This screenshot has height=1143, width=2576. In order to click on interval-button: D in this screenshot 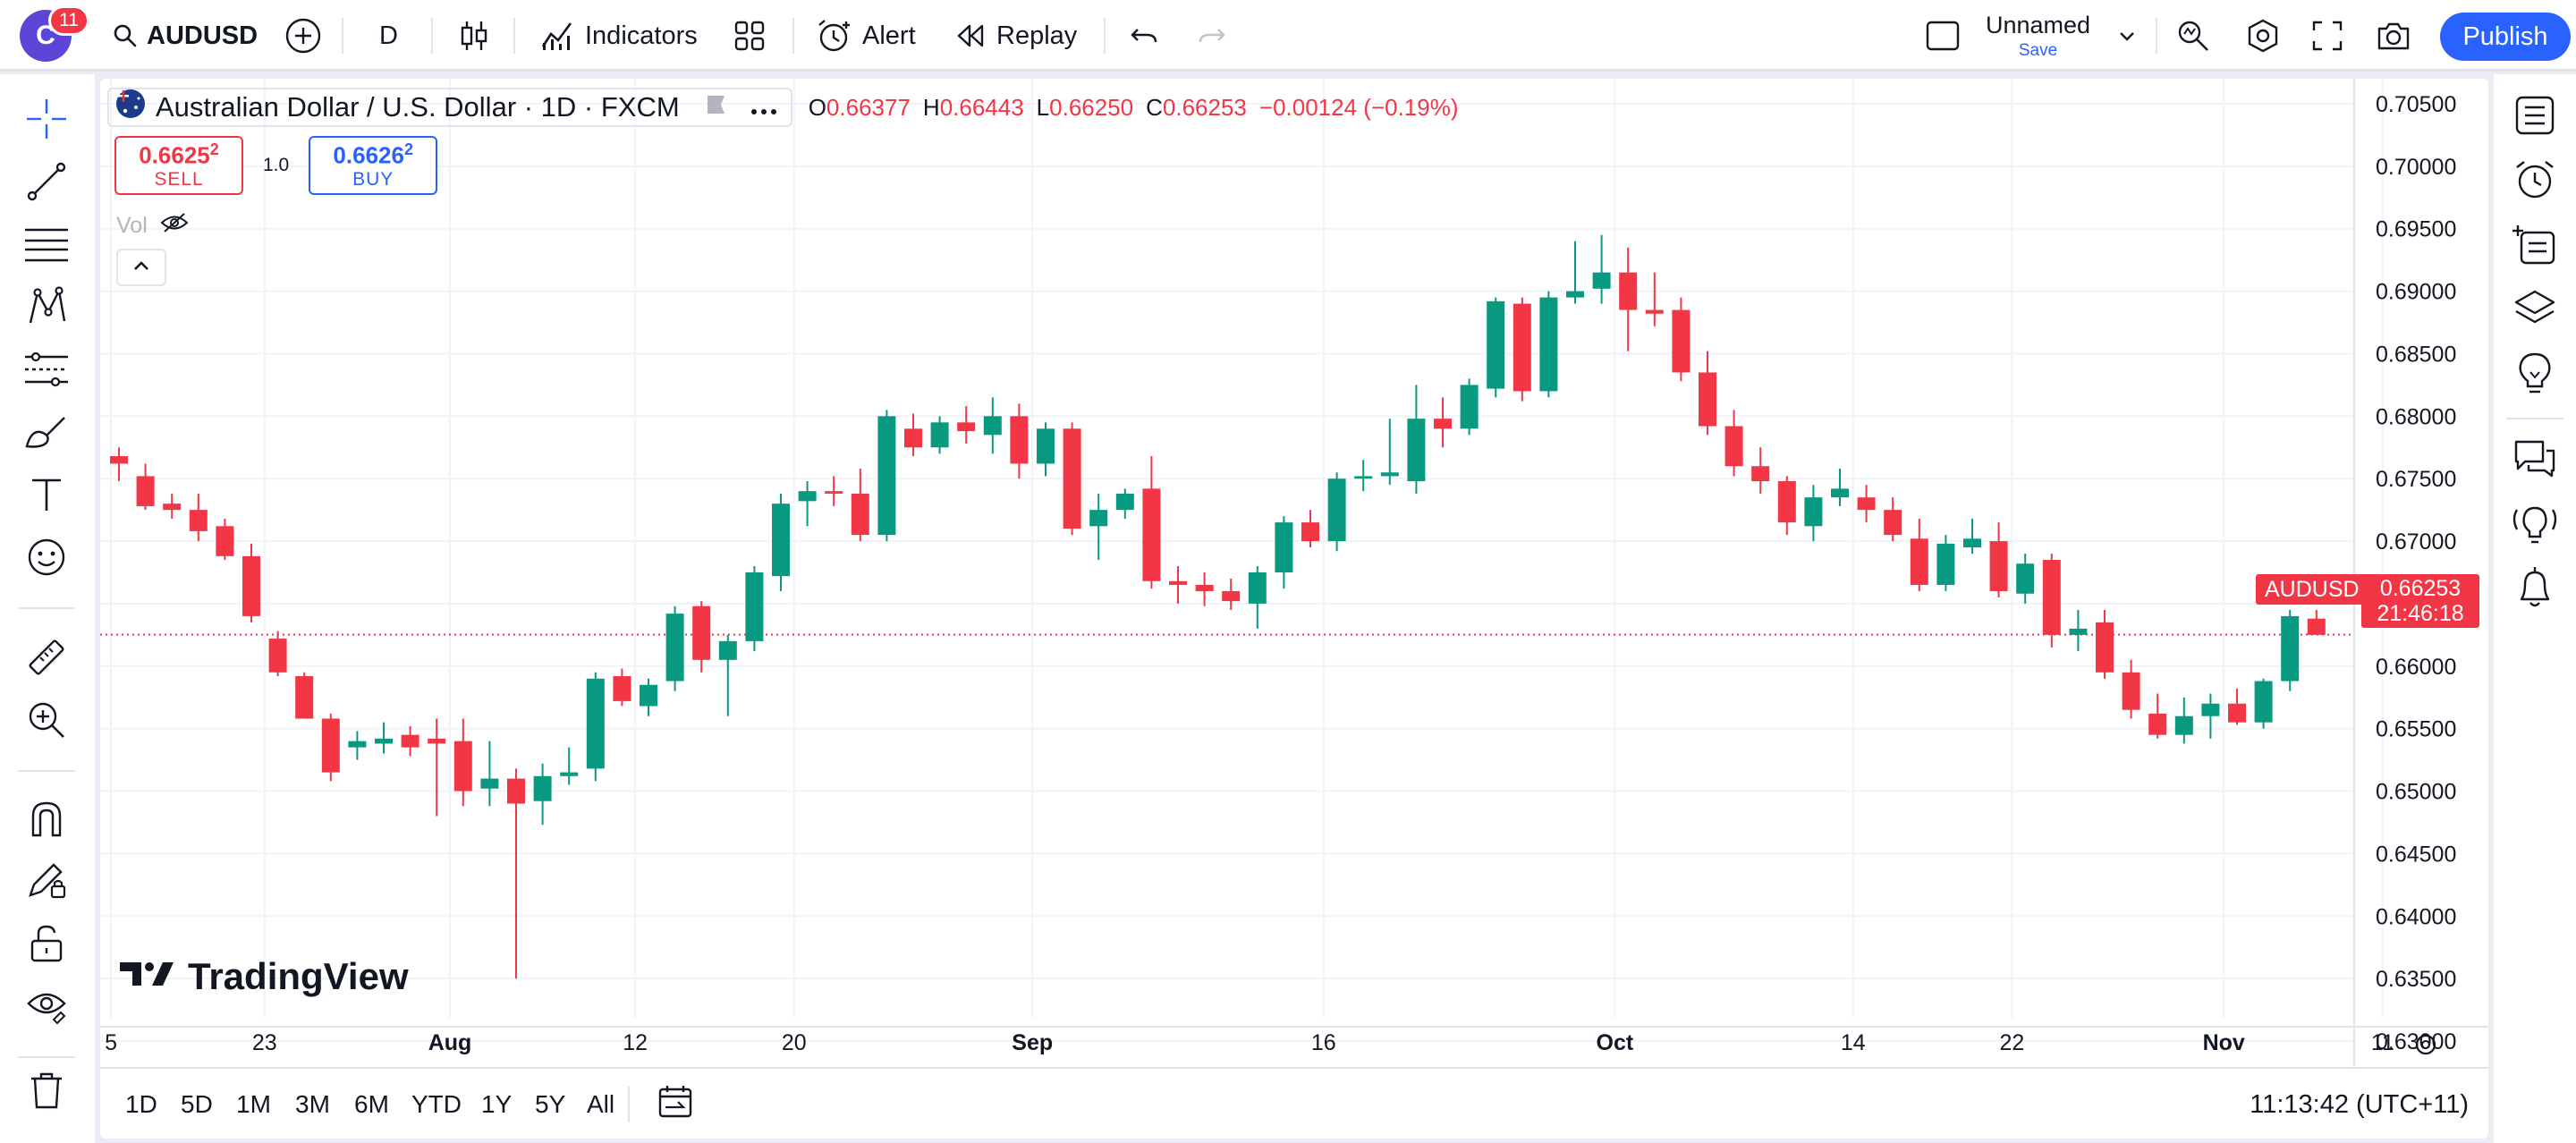, I will do `click(388, 36)`.